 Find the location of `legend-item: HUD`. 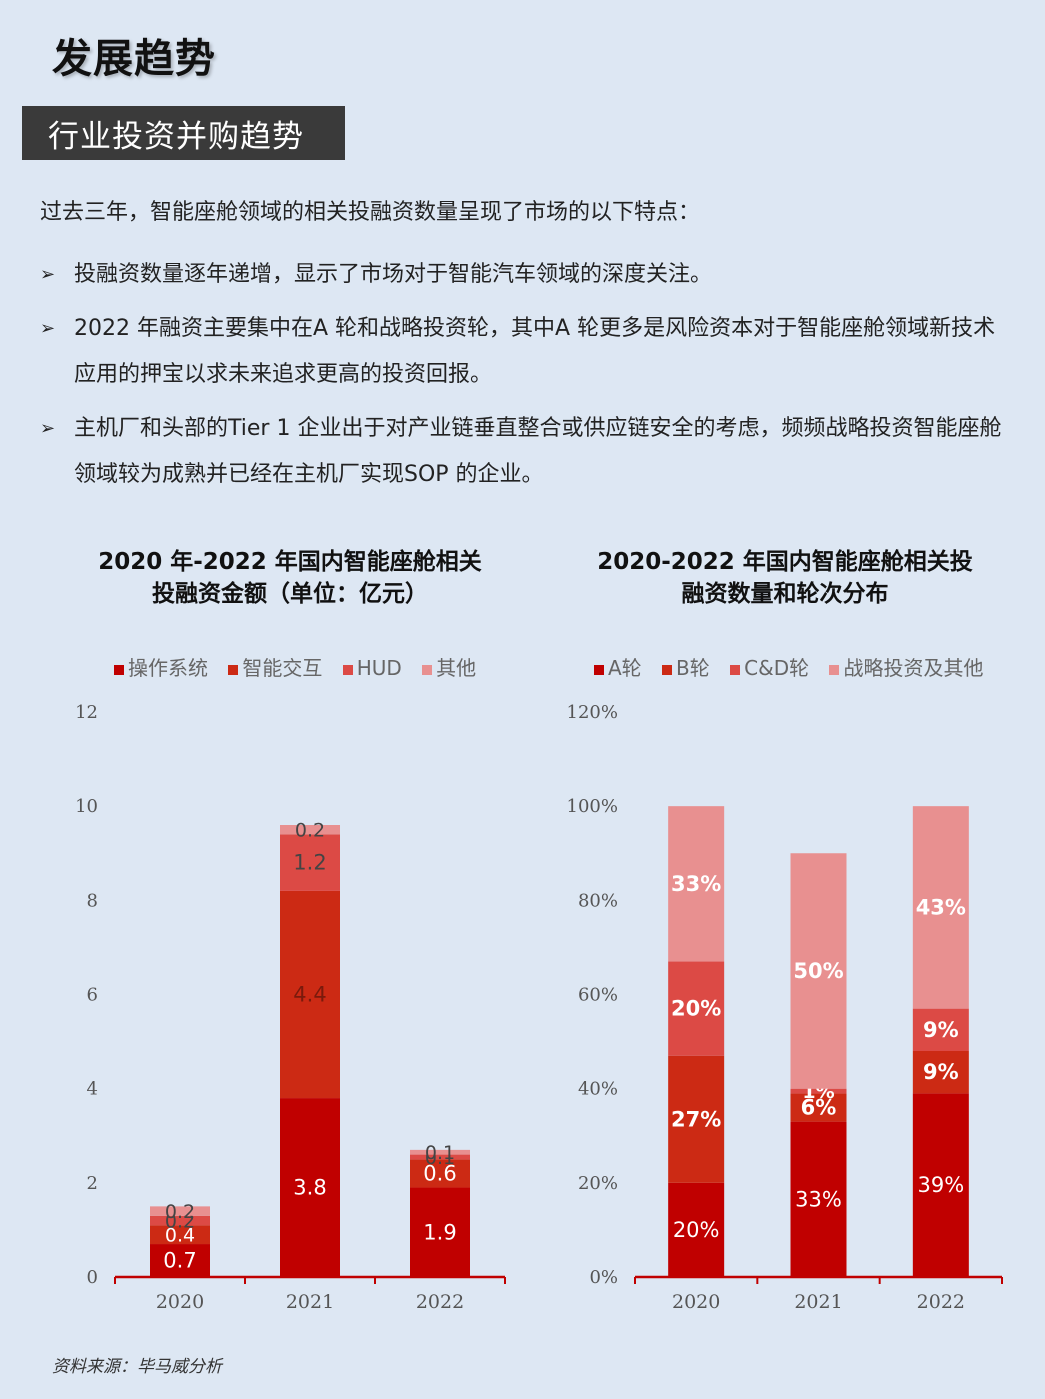

legend-item: HUD is located at coordinates (372, 668).